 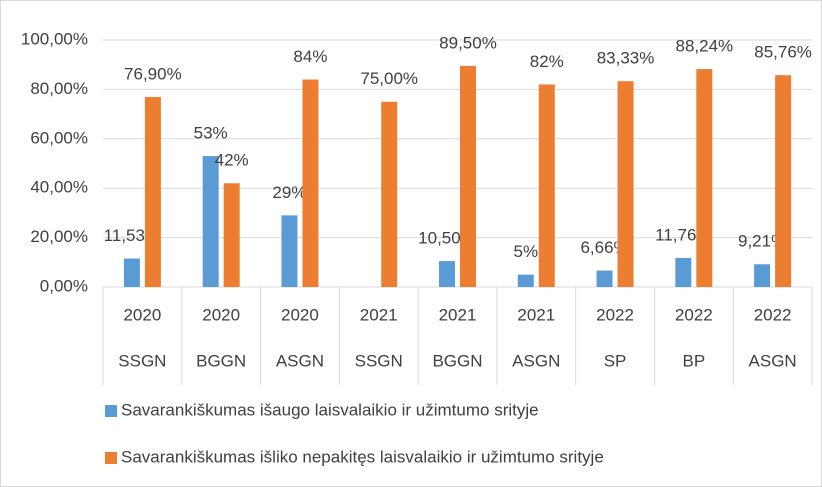 What do you see at coordinates (762, 241) in the screenshot?
I see `data-label: 9,21%` at bounding box center [762, 241].